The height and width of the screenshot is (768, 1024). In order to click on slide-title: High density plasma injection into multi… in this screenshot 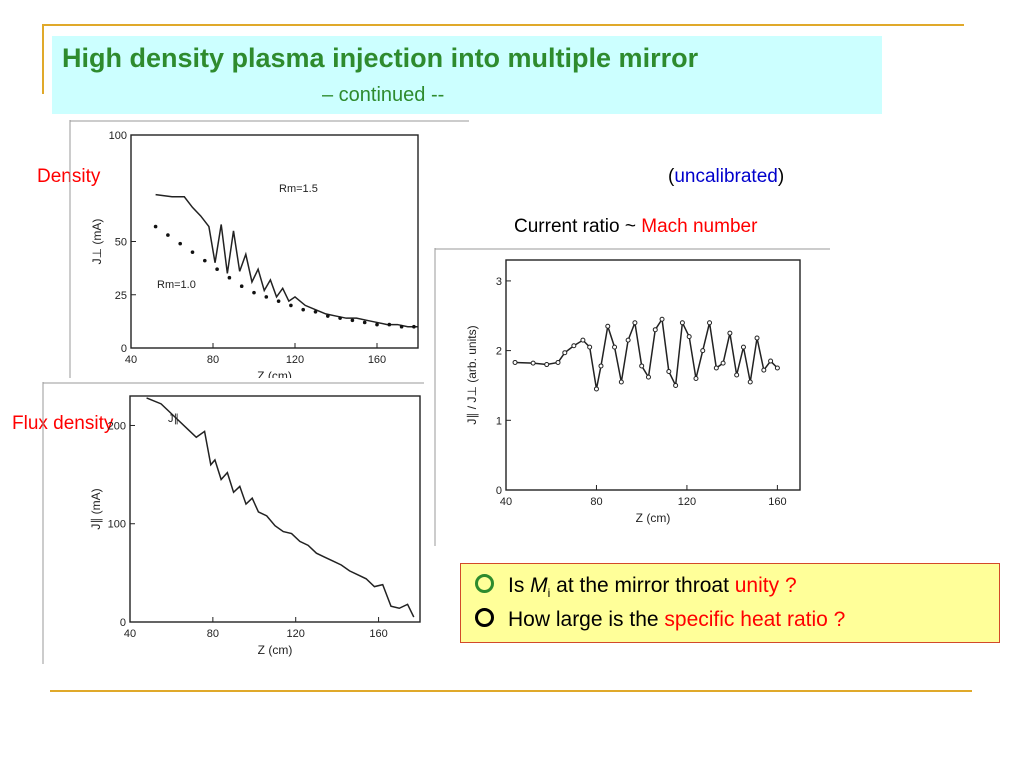, I will do `click(380, 58)`.